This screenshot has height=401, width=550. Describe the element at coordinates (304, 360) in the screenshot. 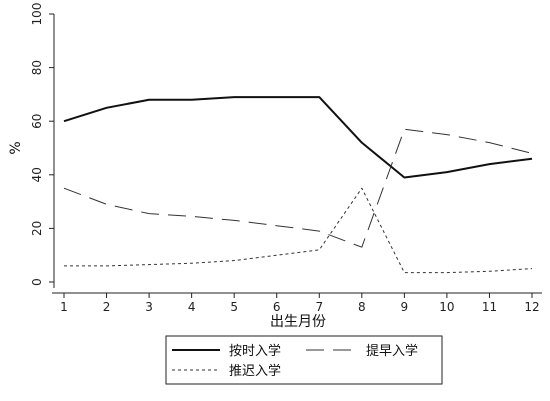

I see `legend-box` at that location.